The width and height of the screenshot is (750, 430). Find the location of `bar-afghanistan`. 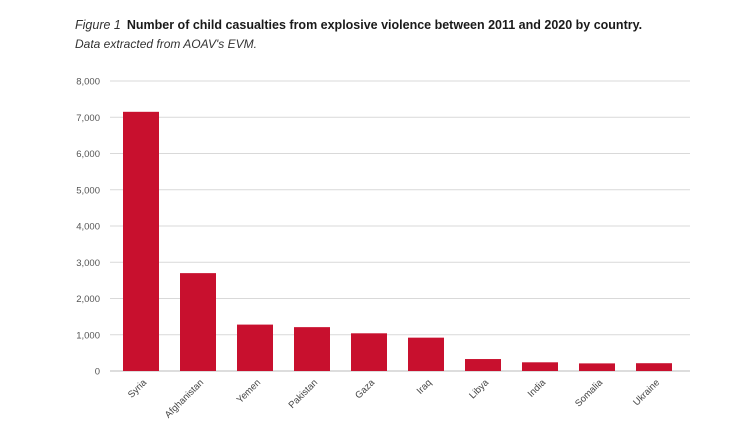

bar-afghanistan is located at coordinates (198, 322).